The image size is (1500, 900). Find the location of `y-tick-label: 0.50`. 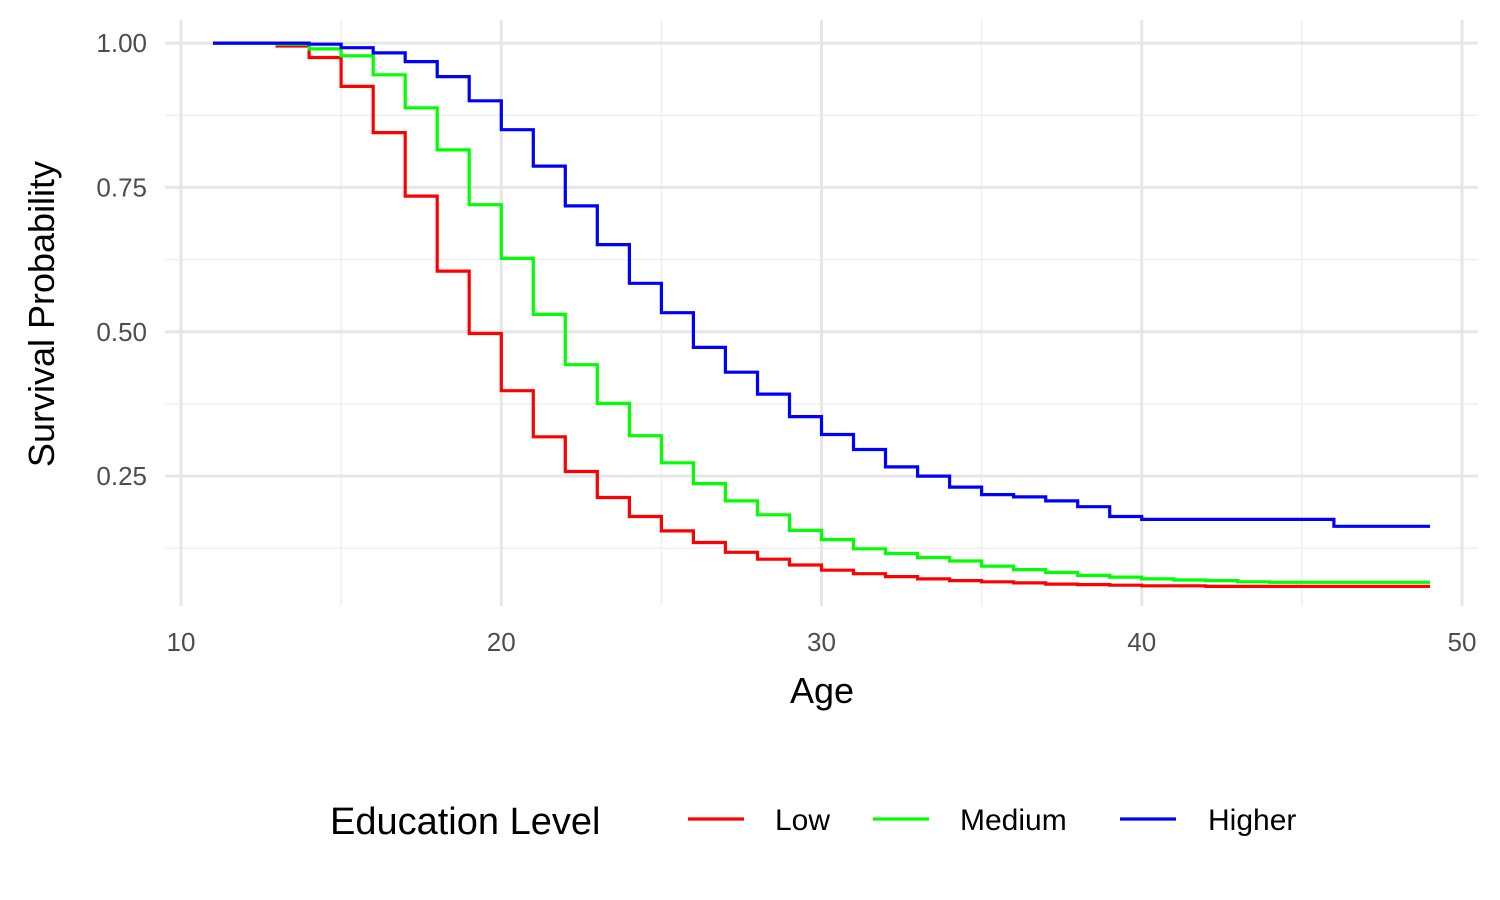

y-tick-label: 0.50 is located at coordinates (121, 332).